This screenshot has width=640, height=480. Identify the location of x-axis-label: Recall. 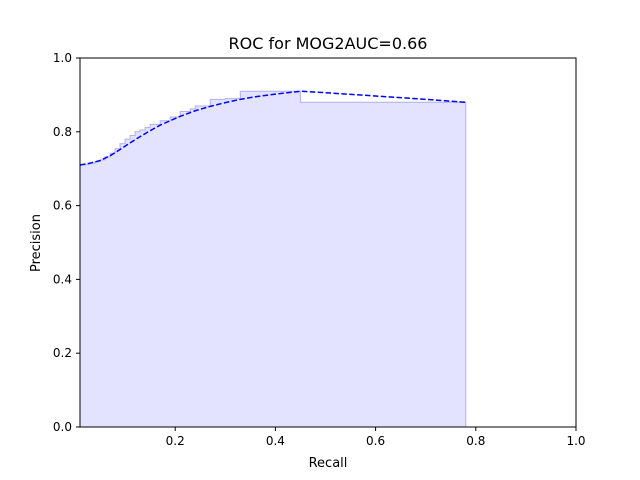
(328, 463).